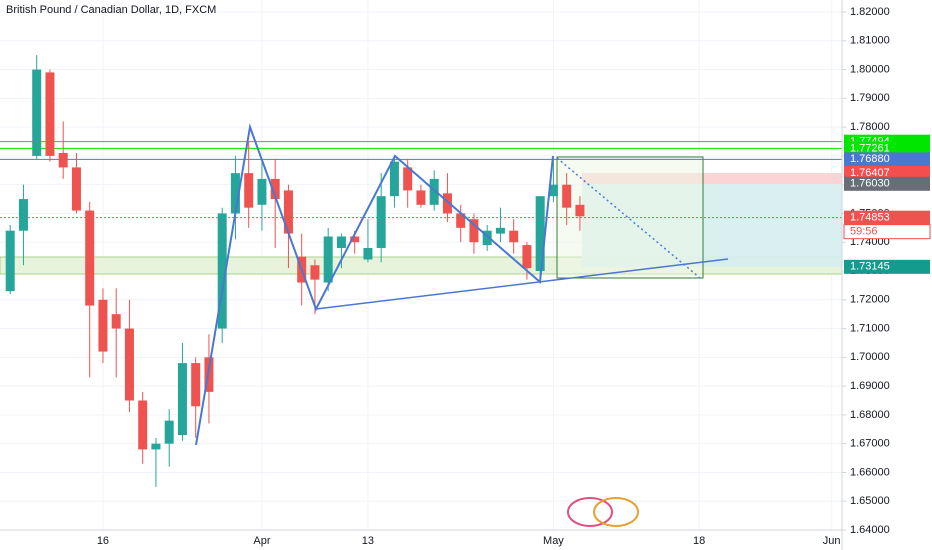 This screenshot has height=550, width=932. I want to click on y-tick-label: 1.68000, so click(870, 415).